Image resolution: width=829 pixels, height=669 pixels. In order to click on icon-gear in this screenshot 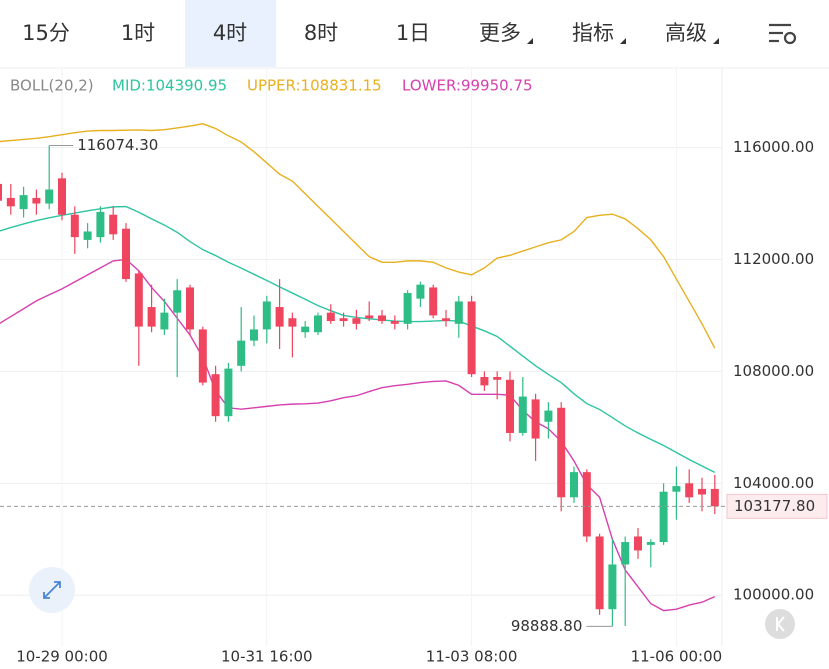, I will do `click(790, 38)`.